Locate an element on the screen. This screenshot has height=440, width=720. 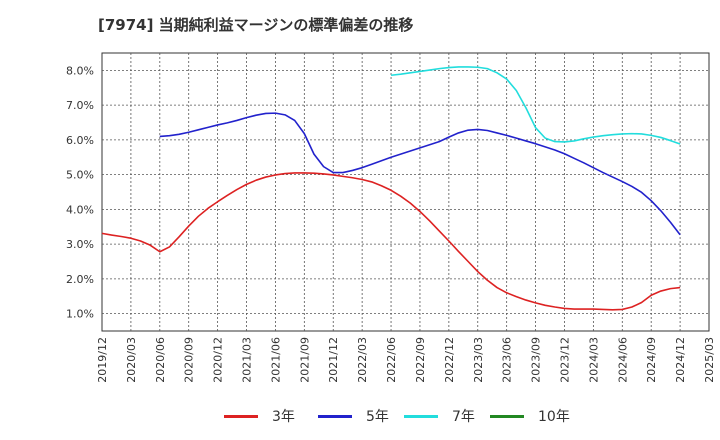
x-tick-label: 2019/12 is located at coordinates (102, 360).